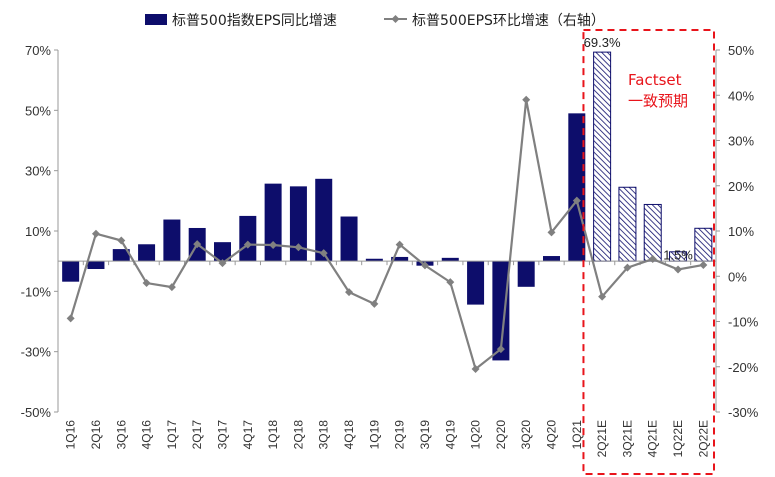  Describe the element at coordinates (121, 435) in the screenshot. I see `x-tick-label: 3Q16` at that location.